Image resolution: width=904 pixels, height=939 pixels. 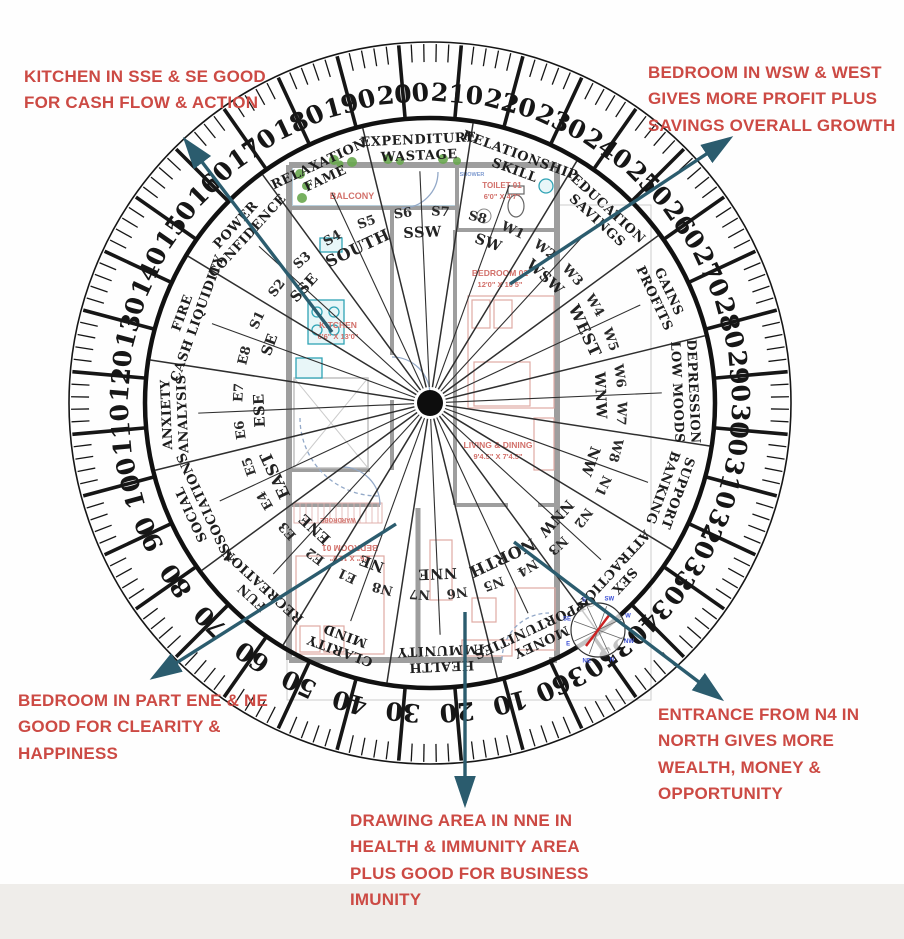 I want to click on direction-label: SE, so click(x=270, y=344).